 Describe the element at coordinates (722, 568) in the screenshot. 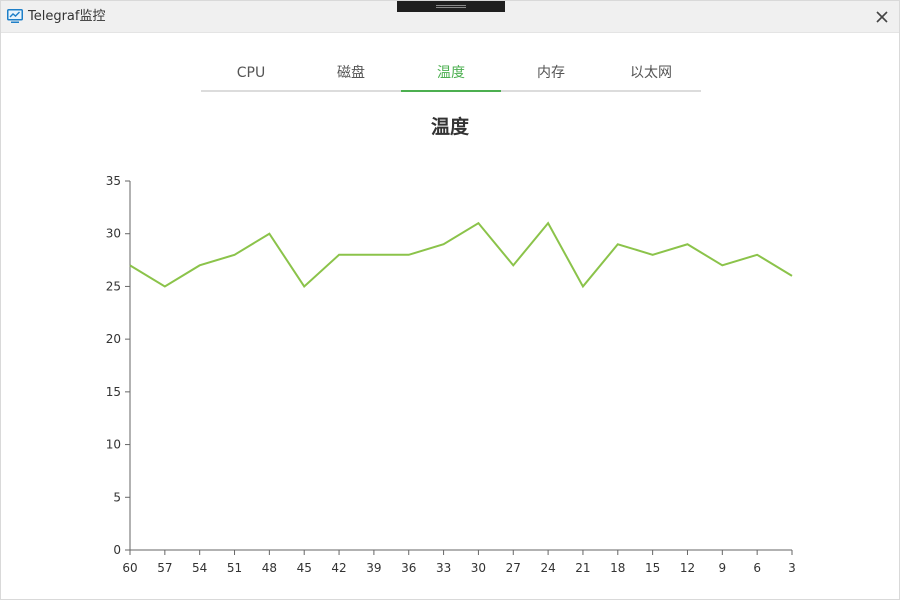

I see `x-tick-label: 9` at that location.